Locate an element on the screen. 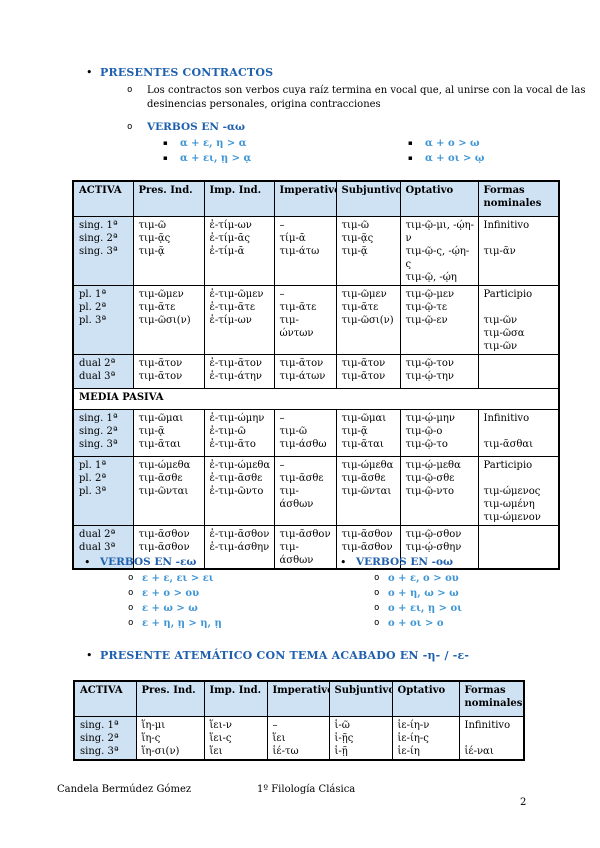 This screenshot has height=848, width=600. cell-imp-ind: ἐ-τιμ-ᾶτον ἐ-τιμ-άτην is located at coordinates (239, 371).